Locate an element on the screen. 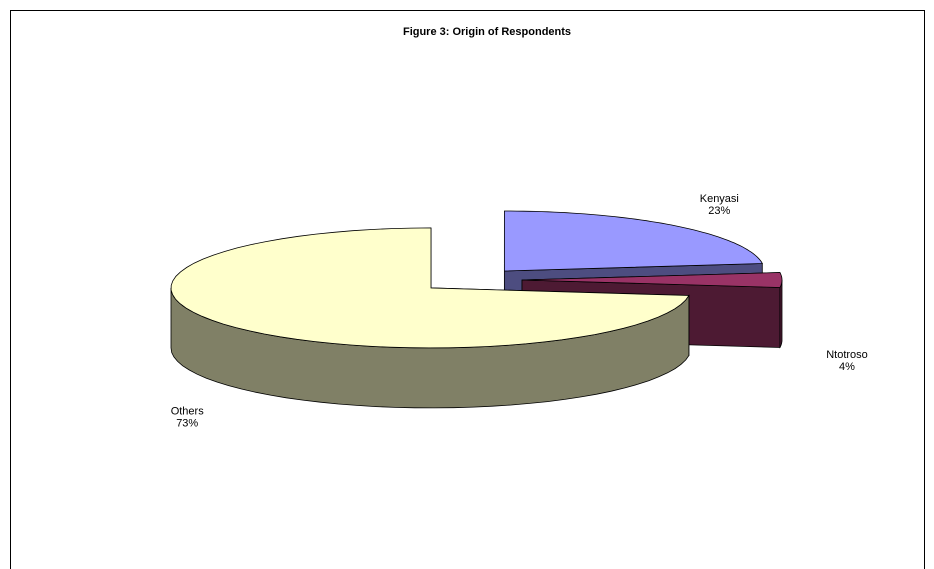 This screenshot has height=569, width=934. slice-value-label: 23% is located at coordinates (719, 211).